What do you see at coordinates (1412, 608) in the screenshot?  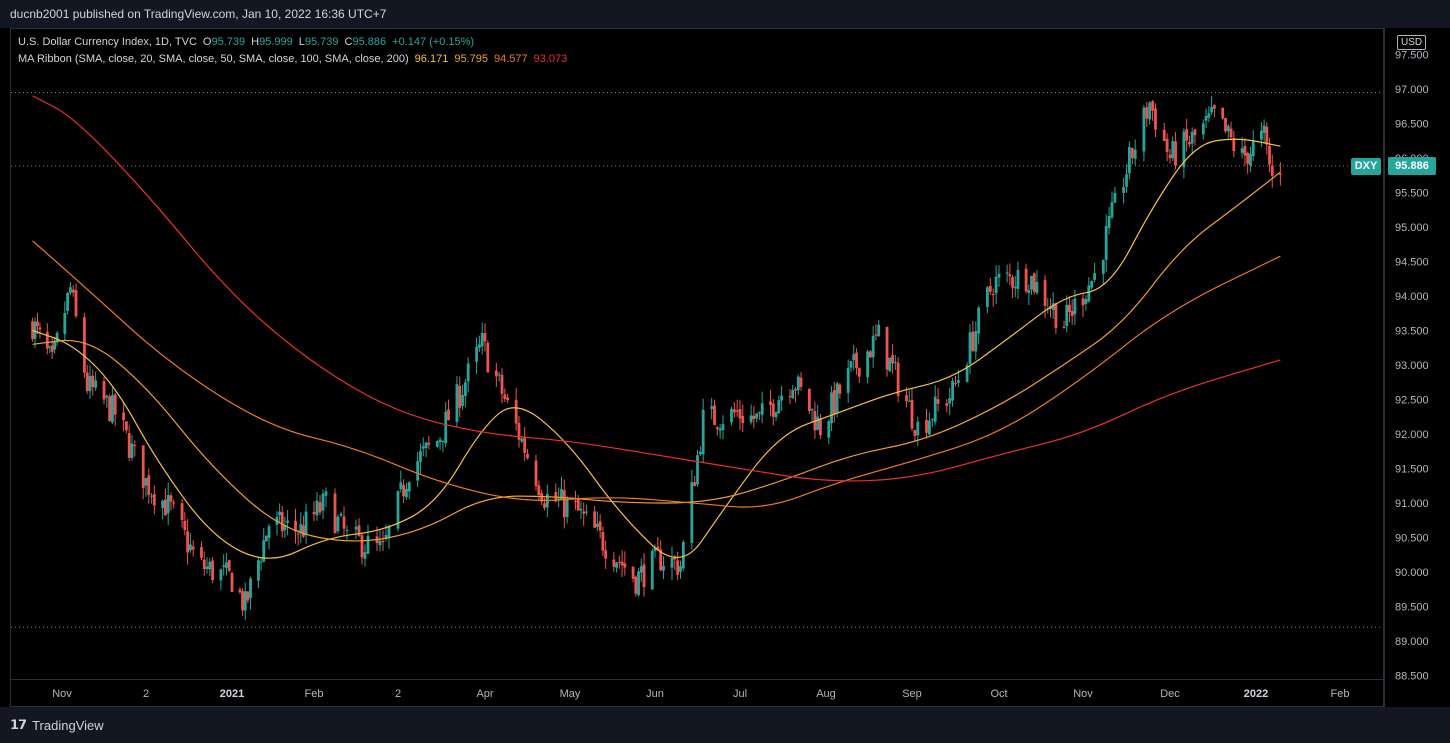 I see `price-tick-label: 89.500` at bounding box center [1412, 608].